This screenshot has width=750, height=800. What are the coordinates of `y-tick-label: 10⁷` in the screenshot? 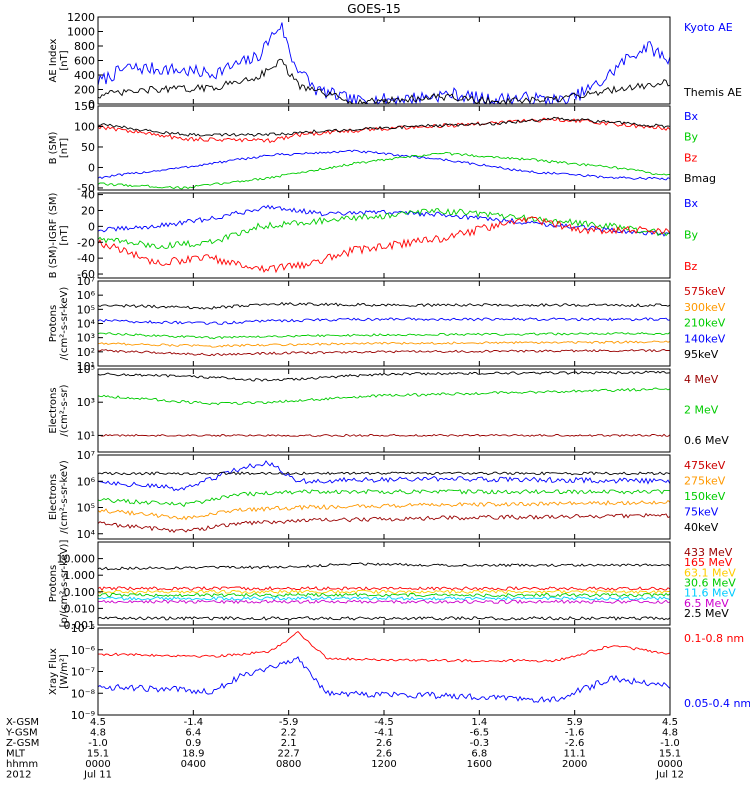 It's located at (86, 281).